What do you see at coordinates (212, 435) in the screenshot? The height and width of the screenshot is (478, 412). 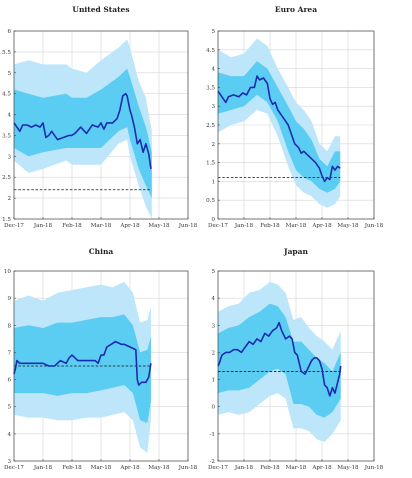 I see `y-tick-label: -1` at bounding box center [212, 435].